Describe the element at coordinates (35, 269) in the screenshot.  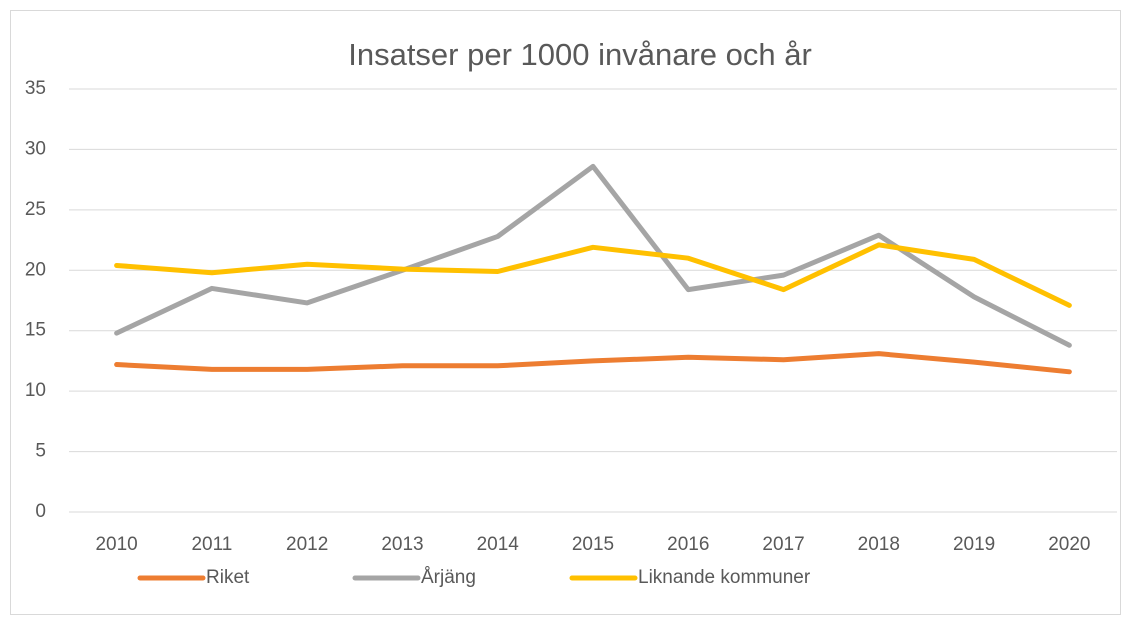
I see `y-tick-label: 20` at that location.